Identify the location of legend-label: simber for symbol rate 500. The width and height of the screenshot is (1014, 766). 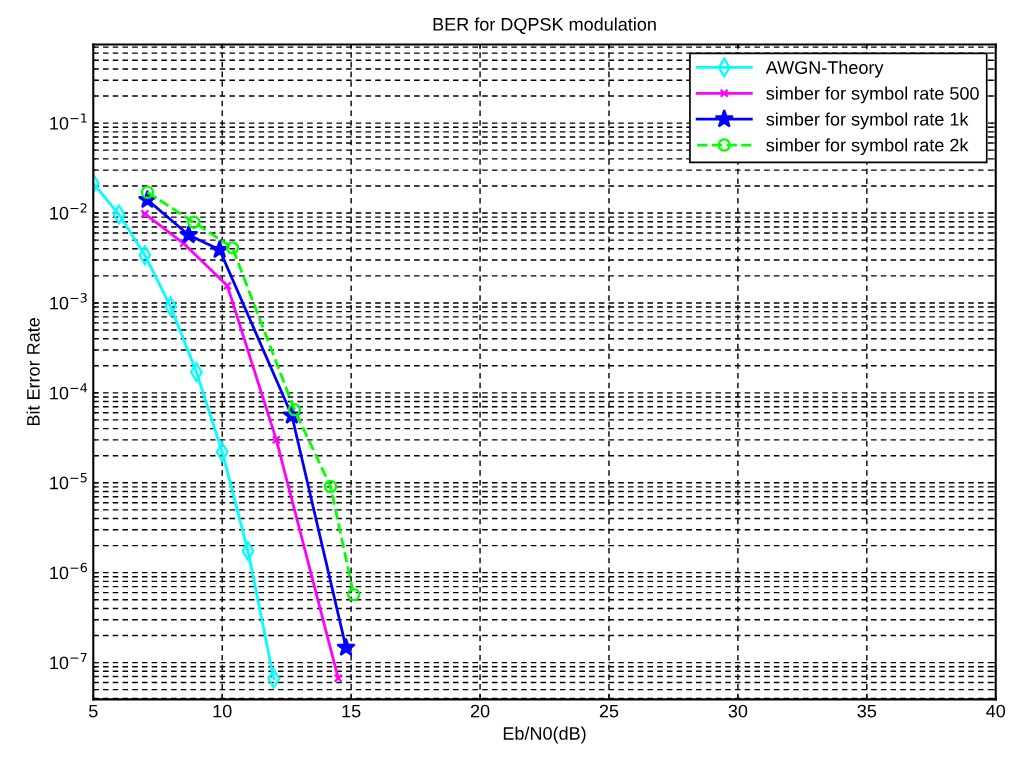
(872, 95).